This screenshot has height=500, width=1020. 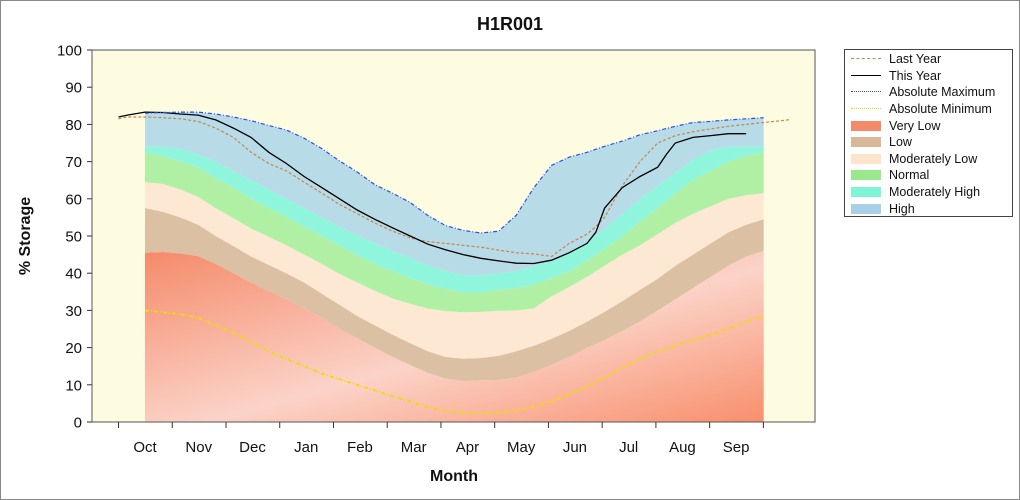 I want to click on legend-label: This Year, so click(x=915, y=75).